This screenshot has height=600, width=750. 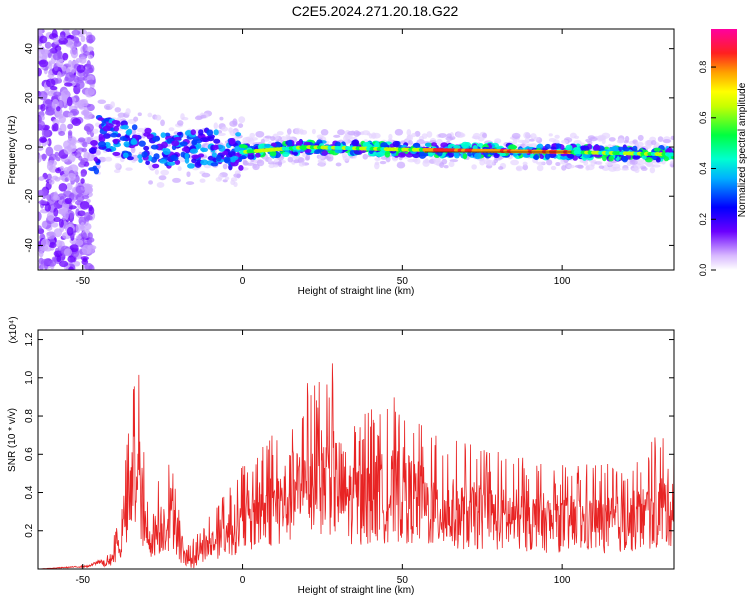 What do you see at coordinates (742, 149) in the screenshot?
I see `colorbar-label: Normalized spectral amplitude` at bounding box center [742, 149].